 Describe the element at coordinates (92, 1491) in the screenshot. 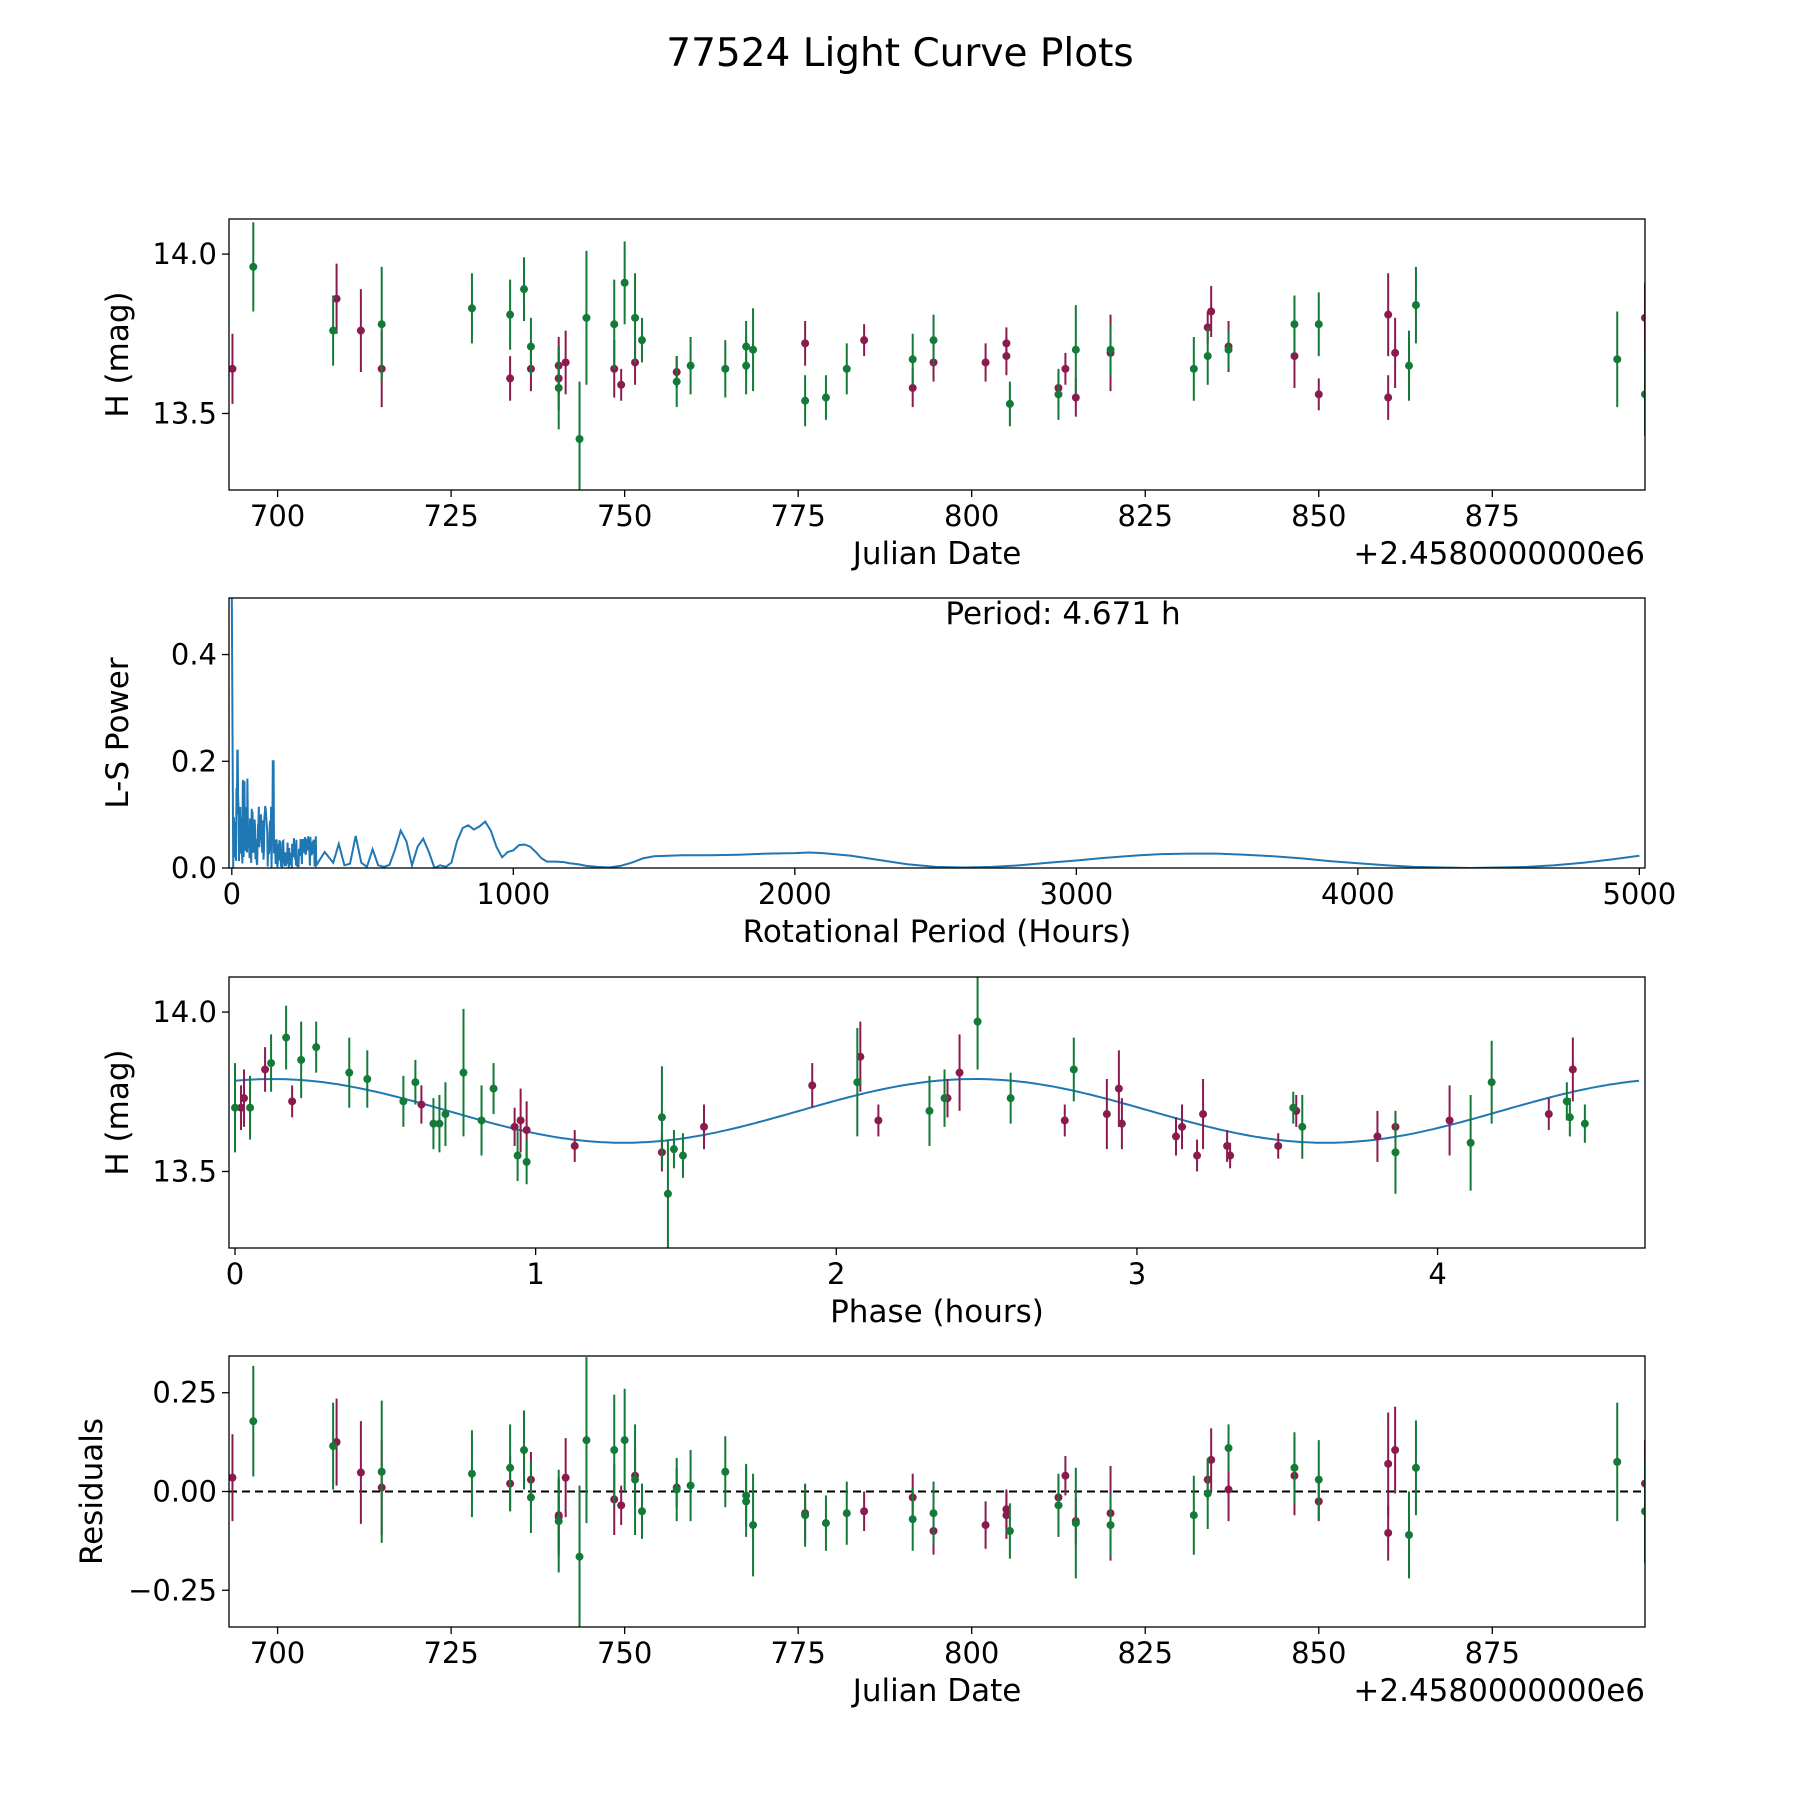

I see `y-axis-label: Residuals` at that location.